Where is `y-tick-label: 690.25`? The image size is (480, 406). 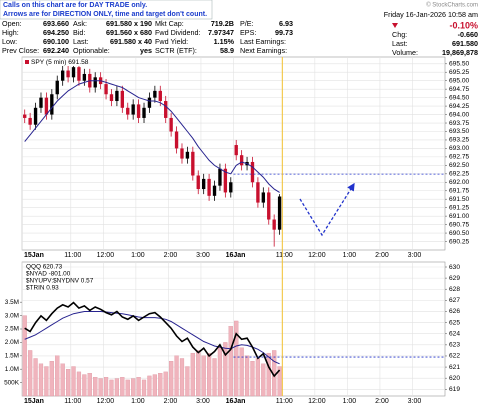 y-tick-label: 690.25 is located at coordinates (459, 241).